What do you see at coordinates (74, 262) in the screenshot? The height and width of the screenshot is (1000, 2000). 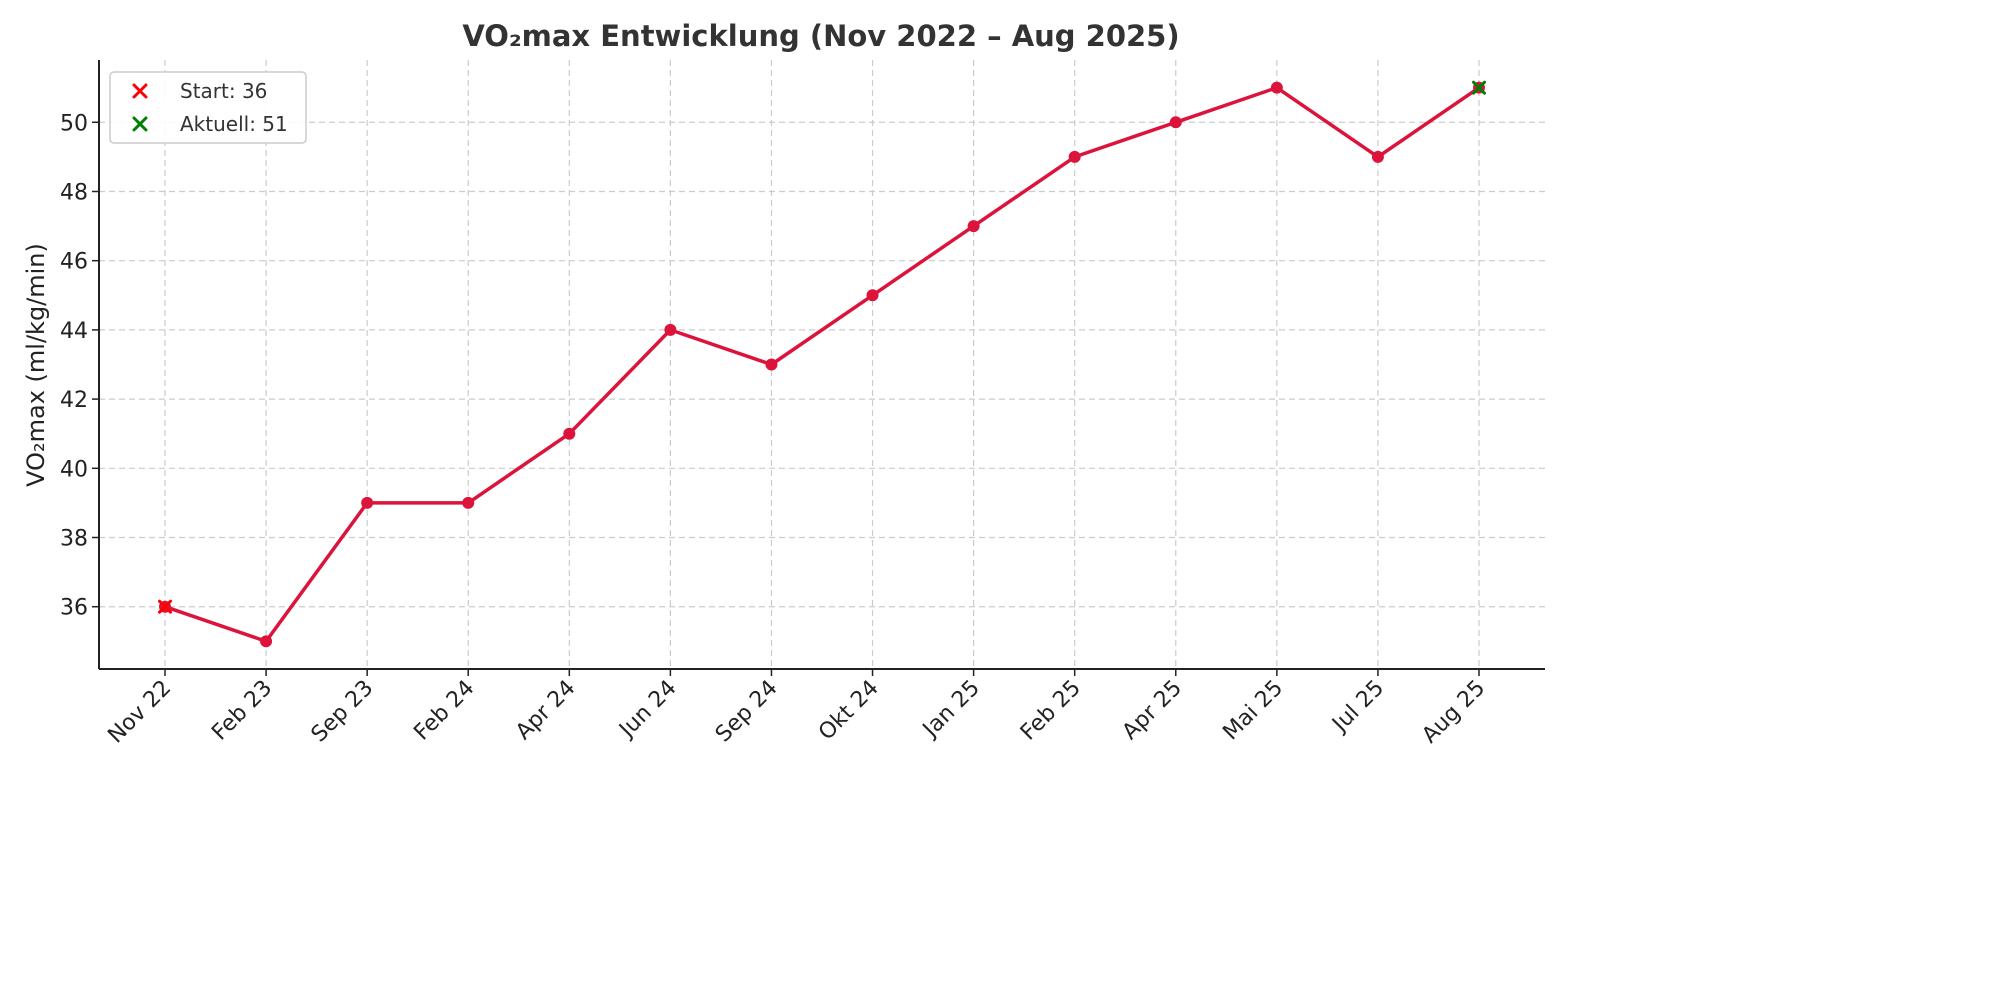 I see `y-tick-label: 46` at bounding box center [74, 262].